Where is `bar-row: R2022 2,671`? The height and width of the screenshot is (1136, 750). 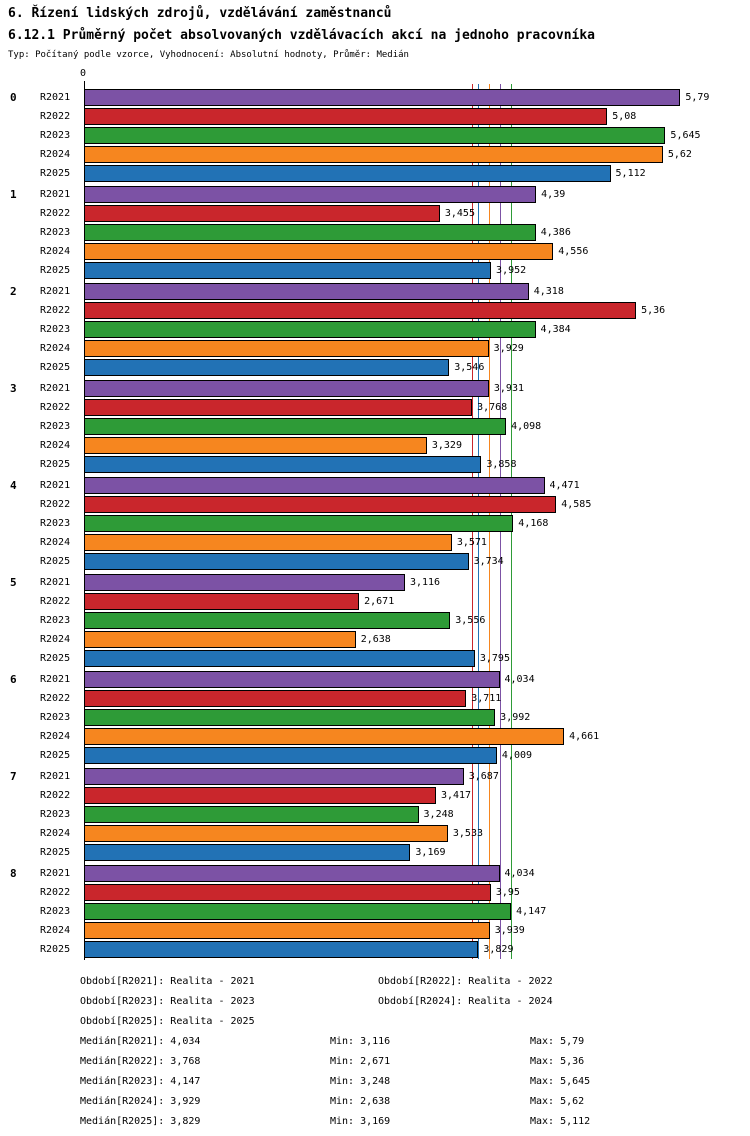 bar-row: R2022 2,671 is located at coordinates (375, 601).